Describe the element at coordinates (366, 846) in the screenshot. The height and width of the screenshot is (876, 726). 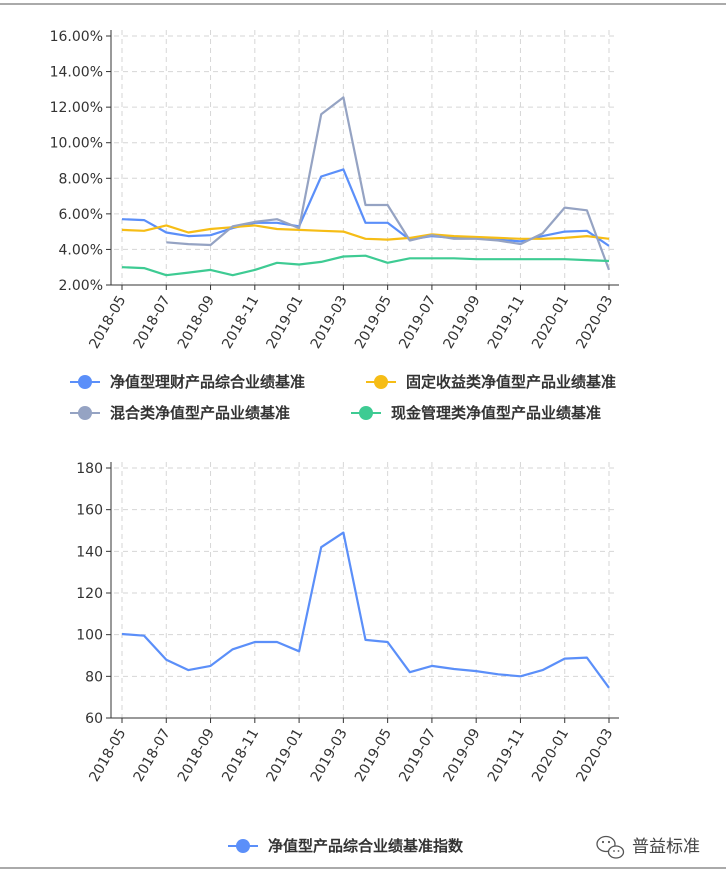
I see `legend-label: 净值型产品综合业绩基准指数` at that location.